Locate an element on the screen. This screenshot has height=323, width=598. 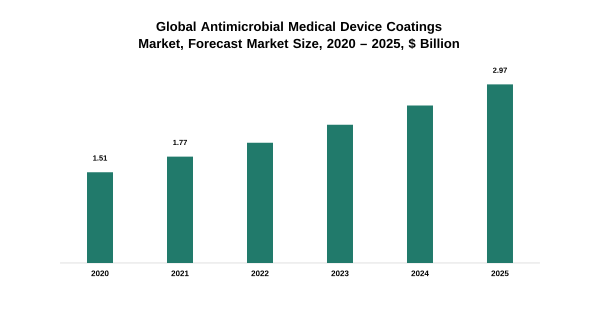
x-tick-label: 2020 is located at coordinates (100, 273).